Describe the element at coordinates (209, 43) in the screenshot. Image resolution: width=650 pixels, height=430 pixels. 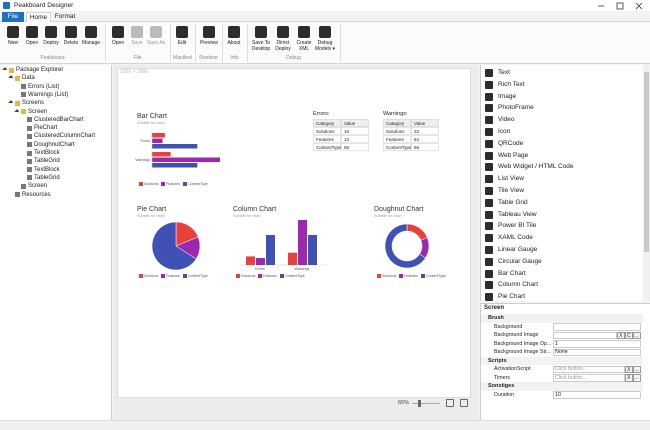
I see `ribbon-button: Preview` at that location.